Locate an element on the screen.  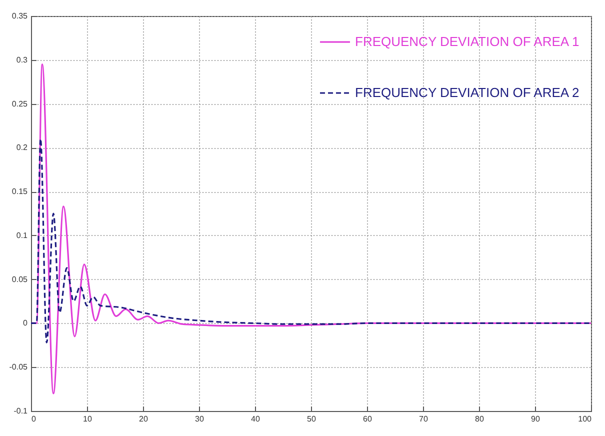
y-tick-label: 0.05 is located at coordinates (20, 279).